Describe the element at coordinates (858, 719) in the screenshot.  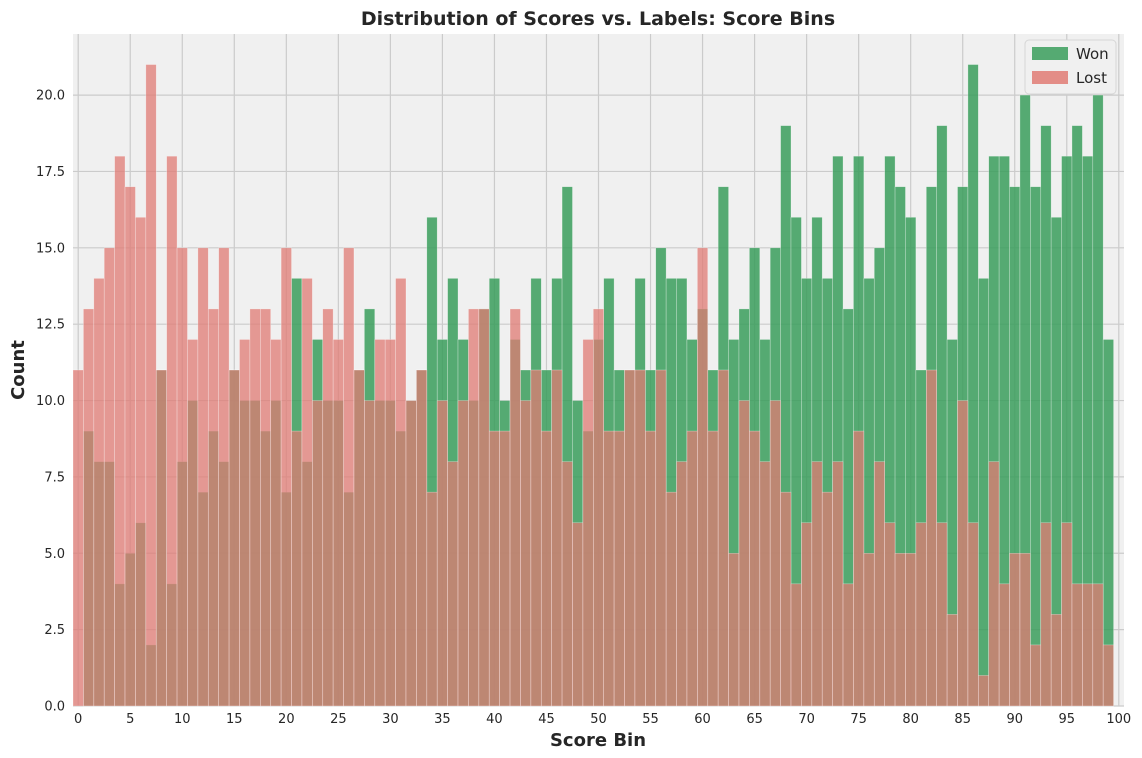
I see `x-tick-label: 75` at that location.